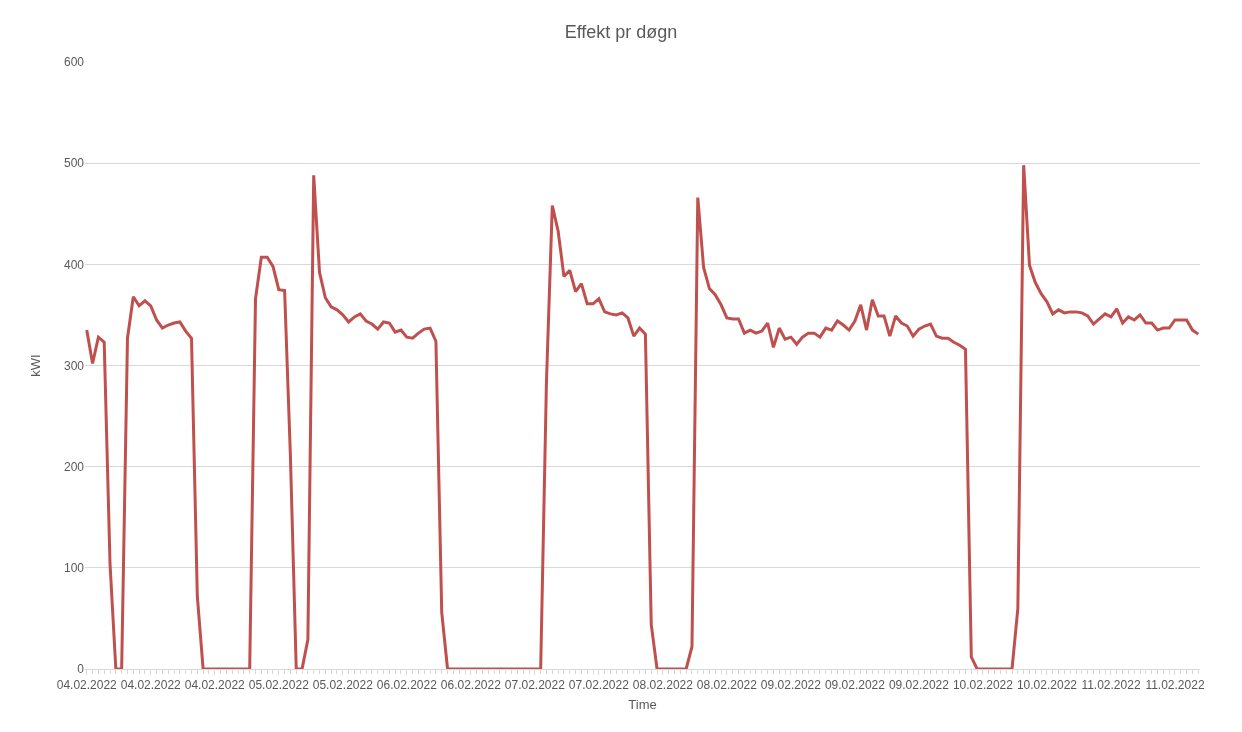 The image size is (1242, 732). Describe the element at coordinates (81, 669) in the screenshot. I see `y-tick-label: 0` at that location.